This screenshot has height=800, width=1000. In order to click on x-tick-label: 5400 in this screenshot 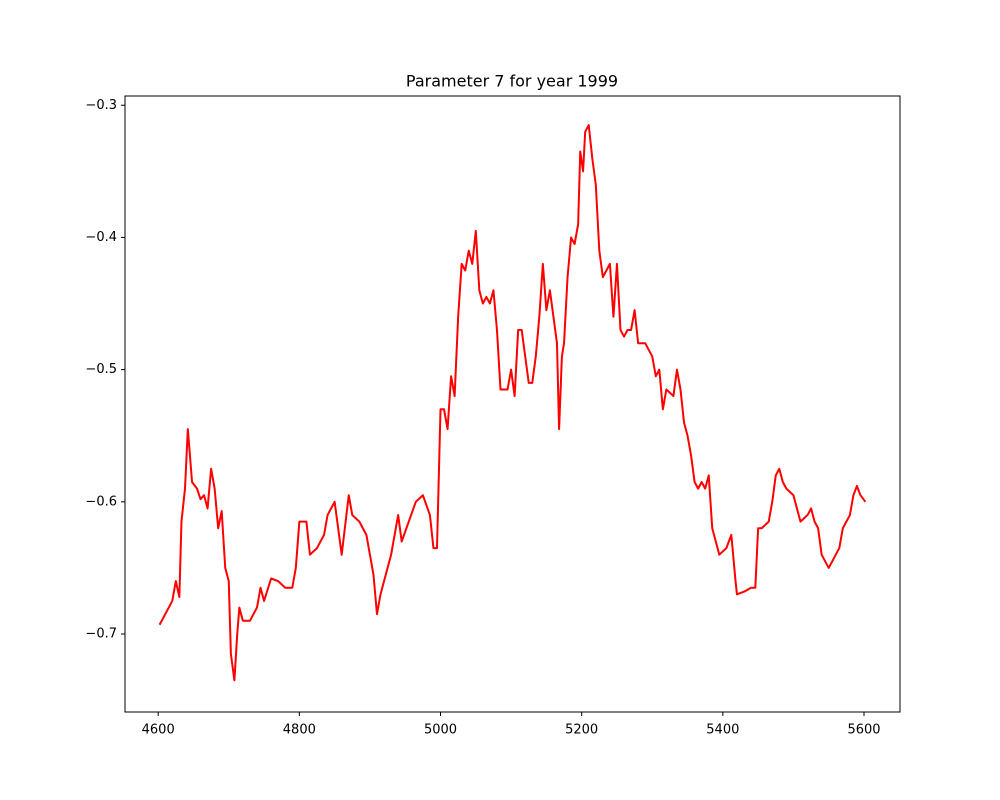, I will do `click(722, 730)`.